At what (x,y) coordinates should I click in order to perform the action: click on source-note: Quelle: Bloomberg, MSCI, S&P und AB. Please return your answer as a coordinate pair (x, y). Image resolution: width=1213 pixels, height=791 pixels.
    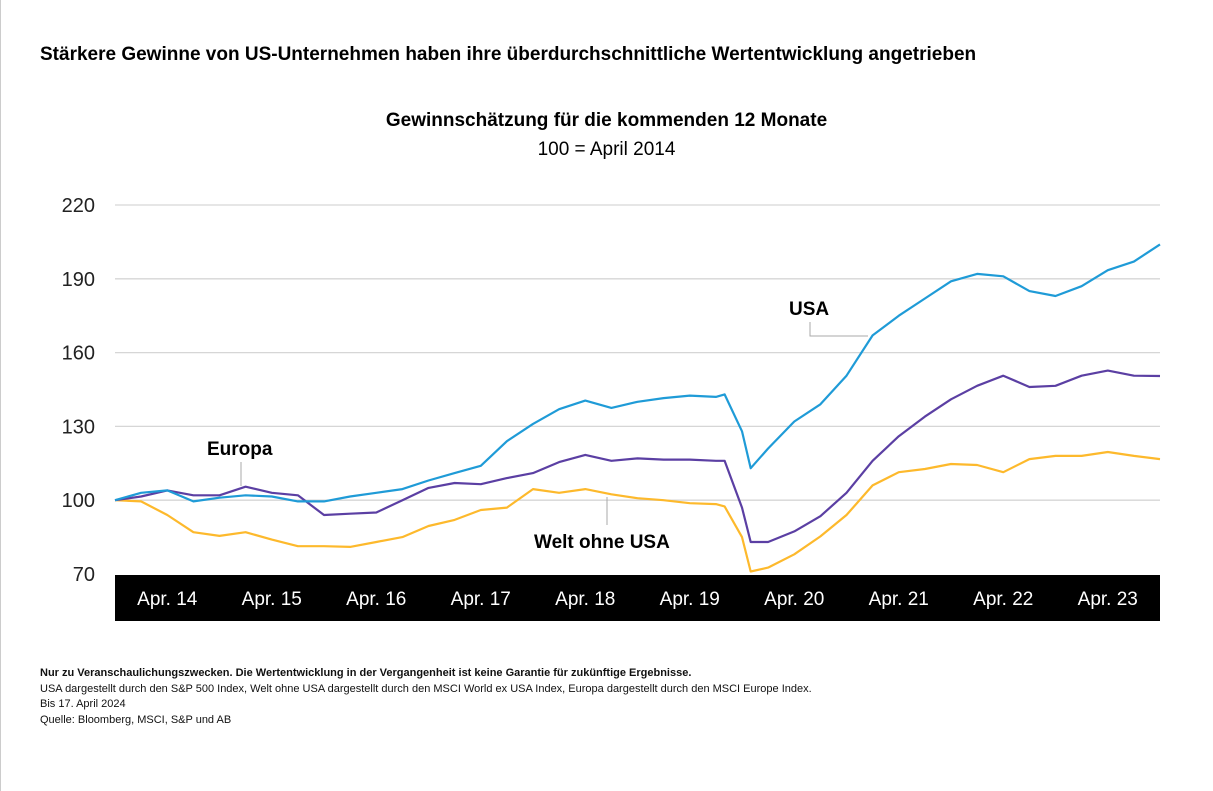
    Looking at the image, I should click on (136, 719).